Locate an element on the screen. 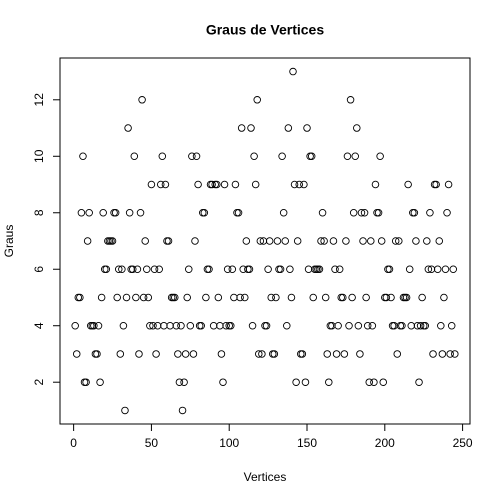 The height and width of the screenshot is (500, 500). chart-title: Graus de Vertices is located at coordinates (265, 30).